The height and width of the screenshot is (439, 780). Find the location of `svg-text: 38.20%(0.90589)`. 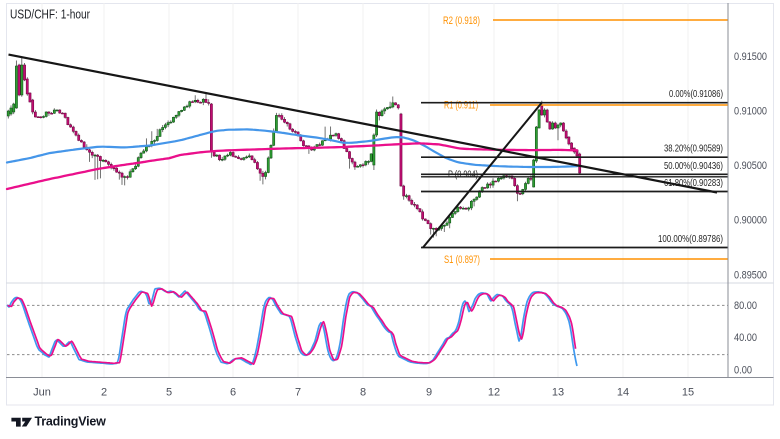

svg-text: 38.20%(0.90589) is located at coordinates (693, 149).